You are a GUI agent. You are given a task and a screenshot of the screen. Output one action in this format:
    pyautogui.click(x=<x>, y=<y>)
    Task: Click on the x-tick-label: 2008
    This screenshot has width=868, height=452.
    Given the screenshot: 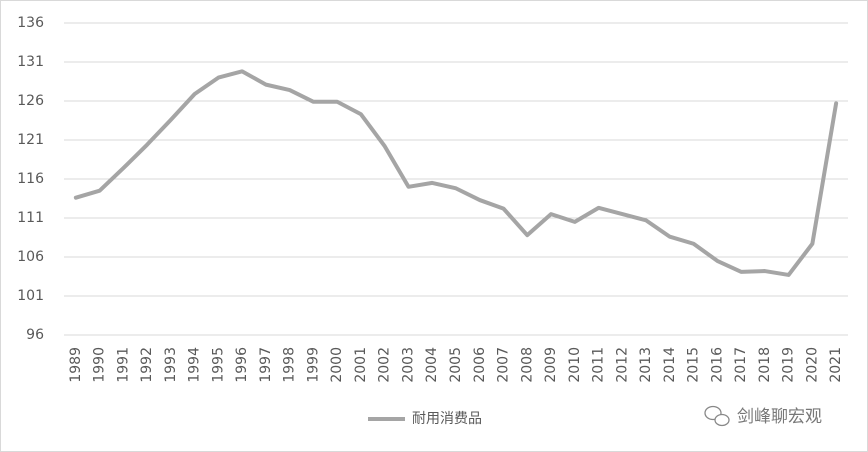 What is the action you would take?
    pyautogui.click(x=527, y=365)
    